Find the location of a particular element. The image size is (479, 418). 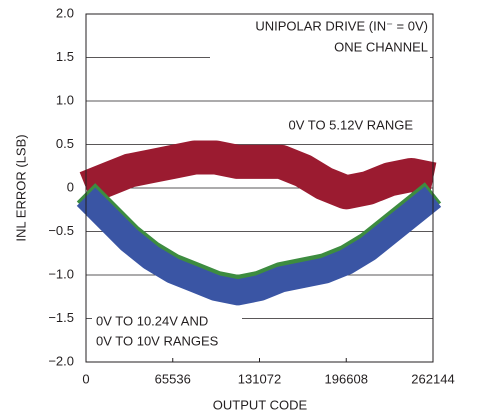

y-tick-label: 2.0 is located at coordinates (65, 12).